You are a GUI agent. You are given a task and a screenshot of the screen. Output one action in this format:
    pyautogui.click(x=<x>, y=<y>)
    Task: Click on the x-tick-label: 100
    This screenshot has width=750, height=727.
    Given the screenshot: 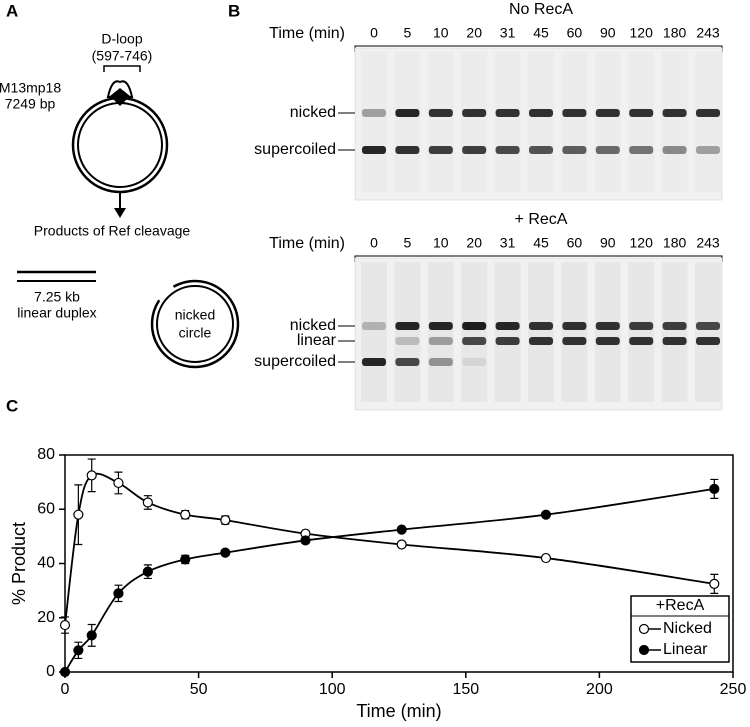 What is the action you would take?
    pyautogui.click(x=332, y=689)
    